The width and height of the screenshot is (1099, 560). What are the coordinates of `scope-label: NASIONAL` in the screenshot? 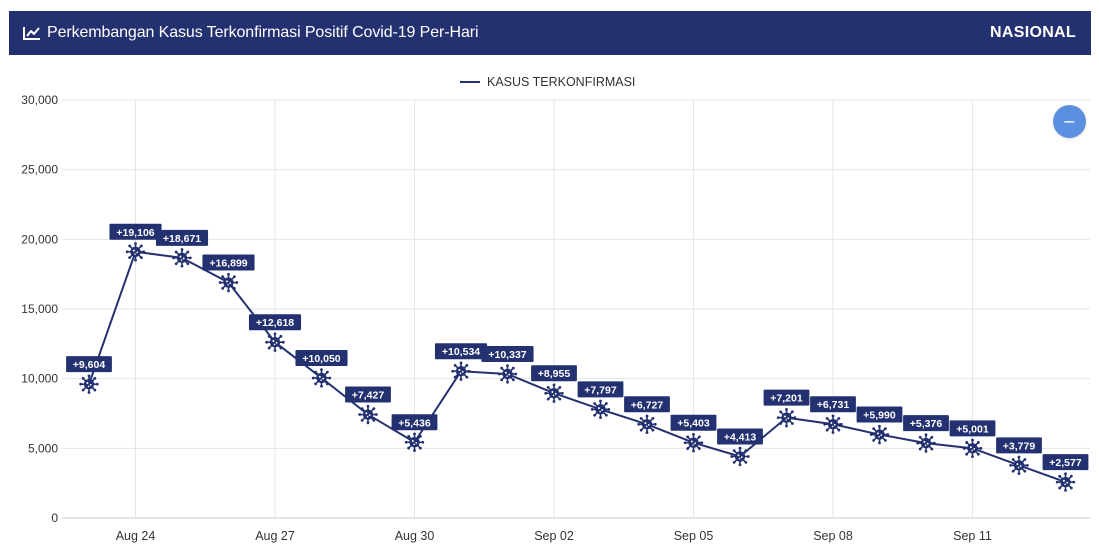 It's located at (1033, 32).